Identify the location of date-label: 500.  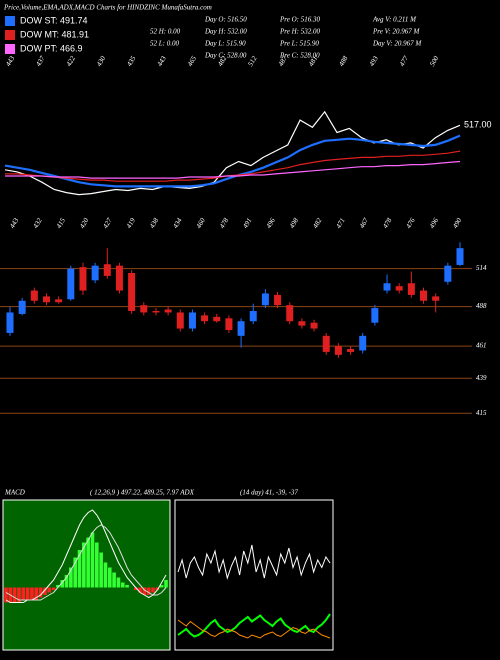
(434, 61).